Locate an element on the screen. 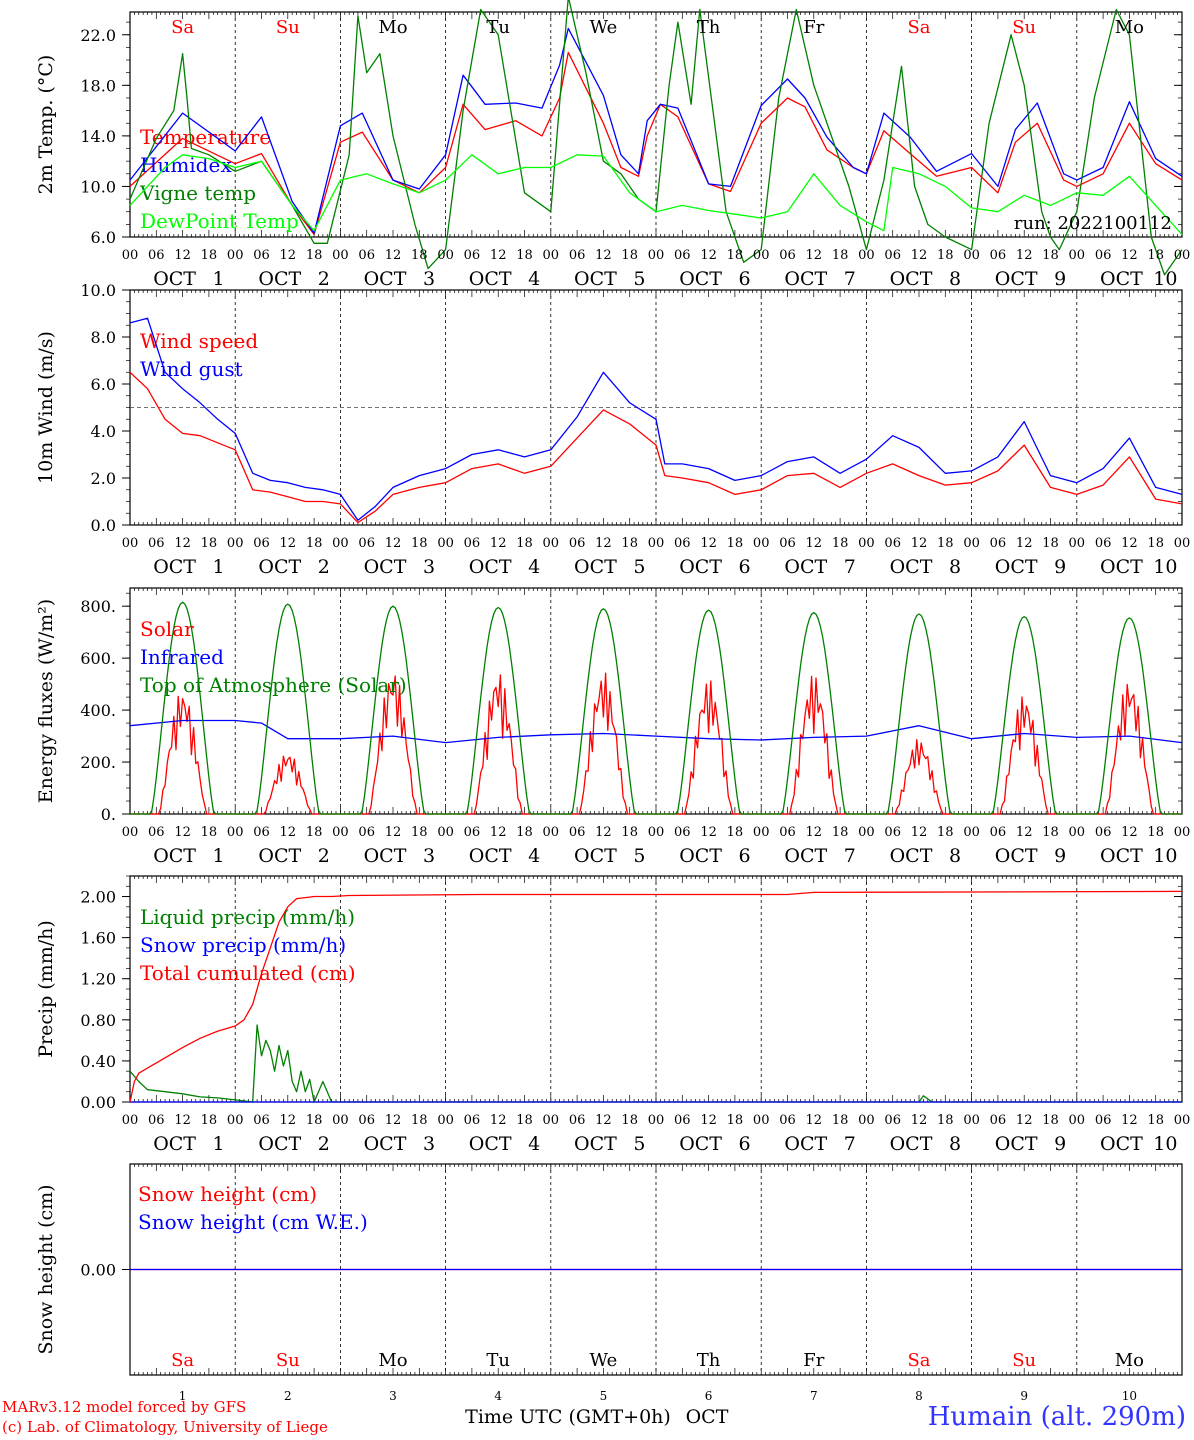 The image size is (1194, 1440). legend-label: Total cumulated (cm) is located at coordinates (248, 973).